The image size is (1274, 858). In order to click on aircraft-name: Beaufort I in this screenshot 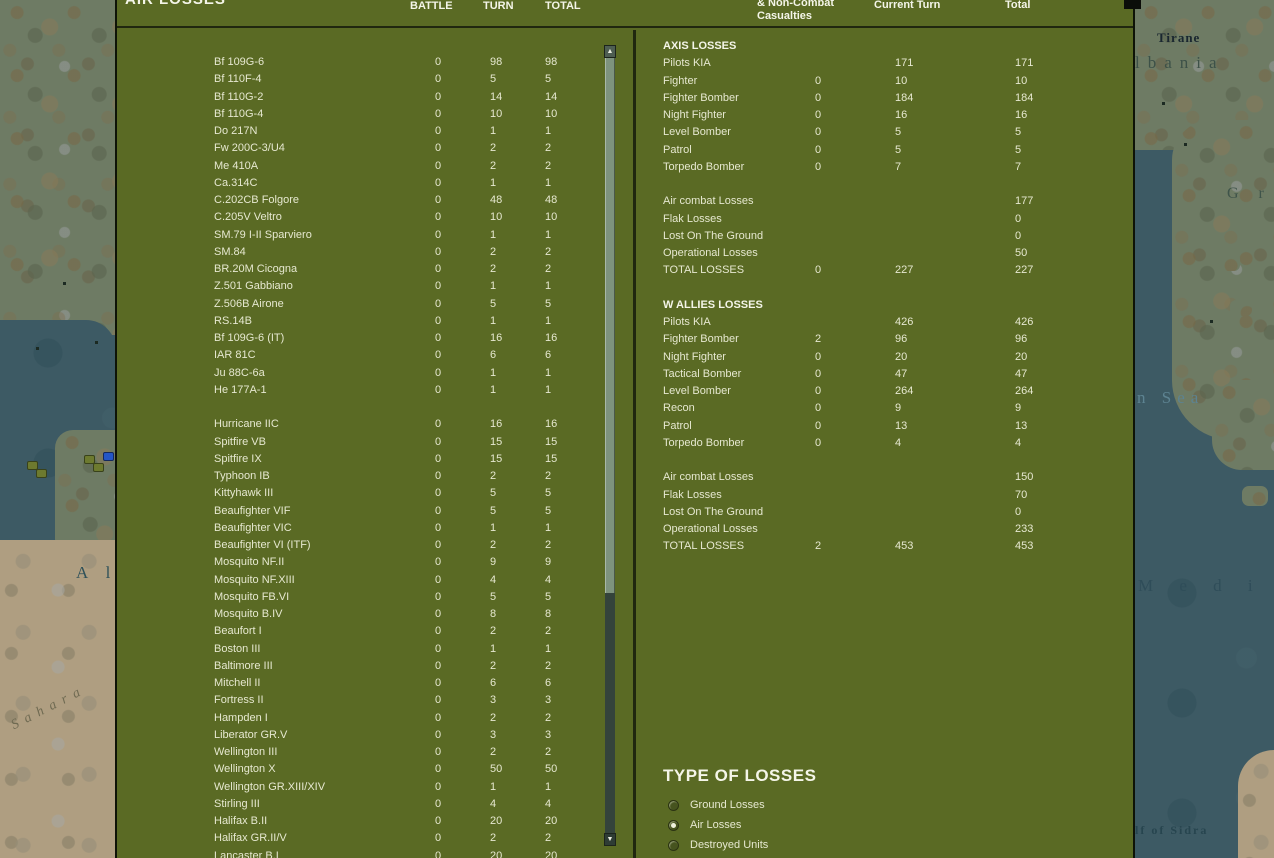, I will do `click(238, 631)`.